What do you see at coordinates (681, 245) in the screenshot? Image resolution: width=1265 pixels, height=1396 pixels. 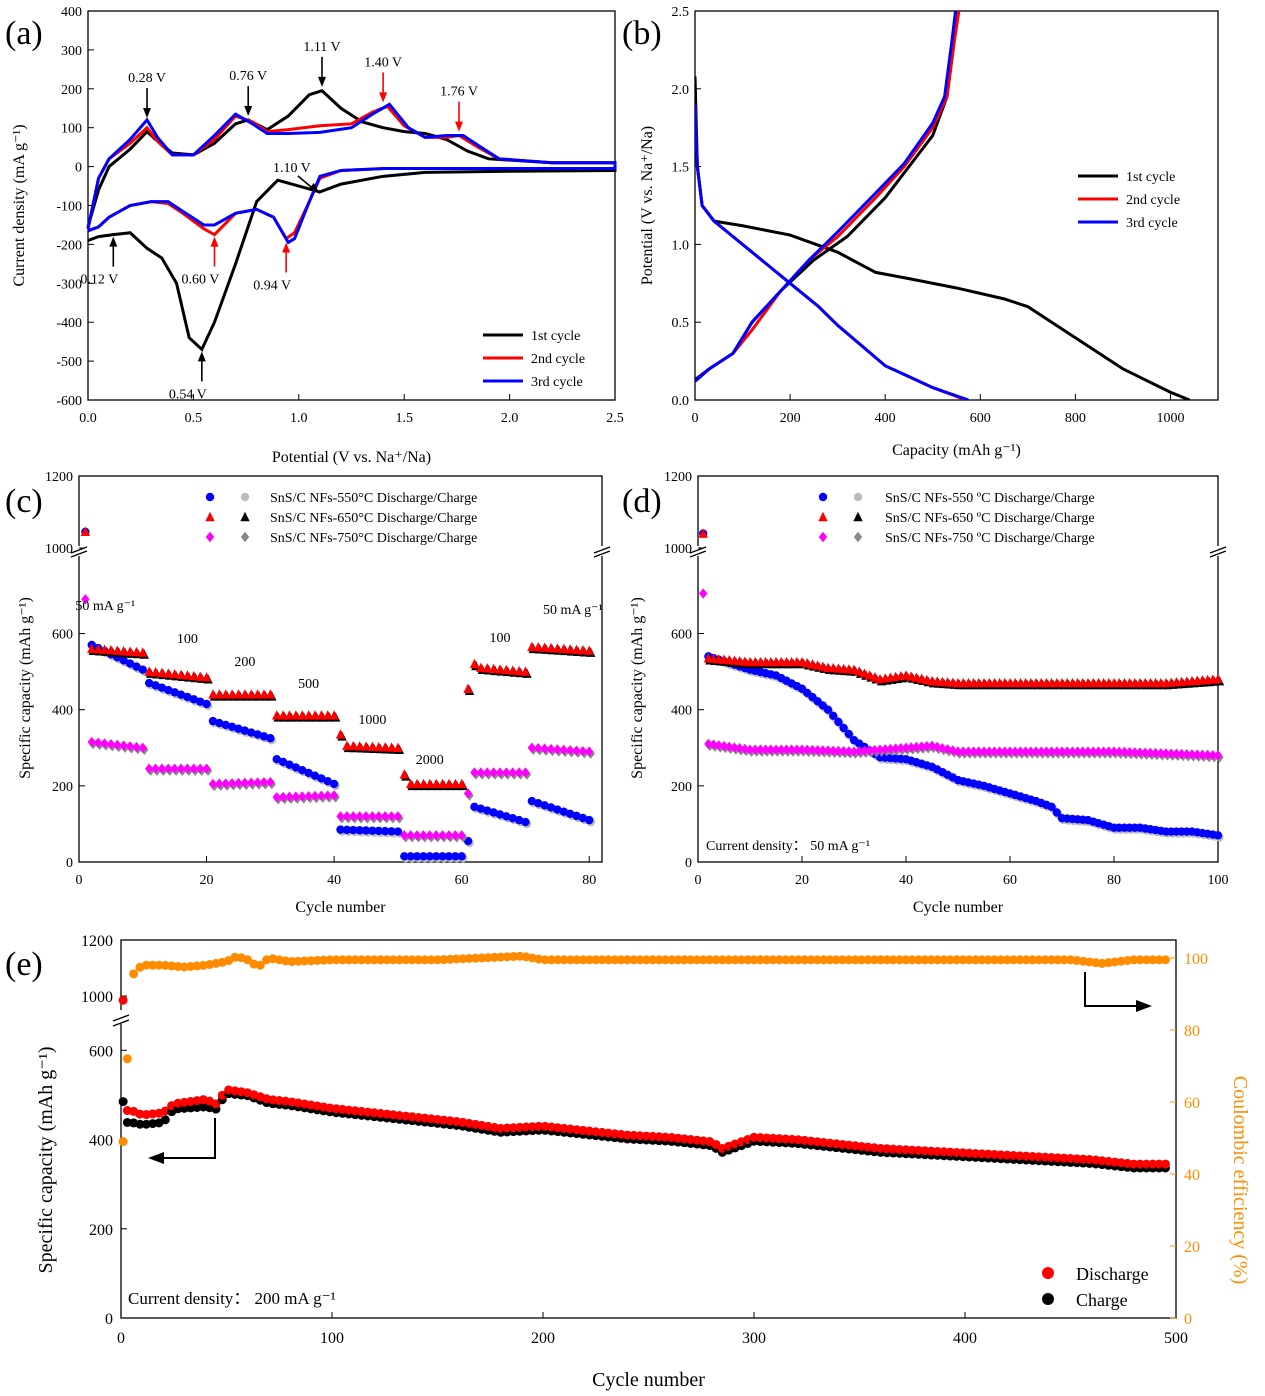 I see `y-tick-label: 1.0` at bounding box center [681, 245].